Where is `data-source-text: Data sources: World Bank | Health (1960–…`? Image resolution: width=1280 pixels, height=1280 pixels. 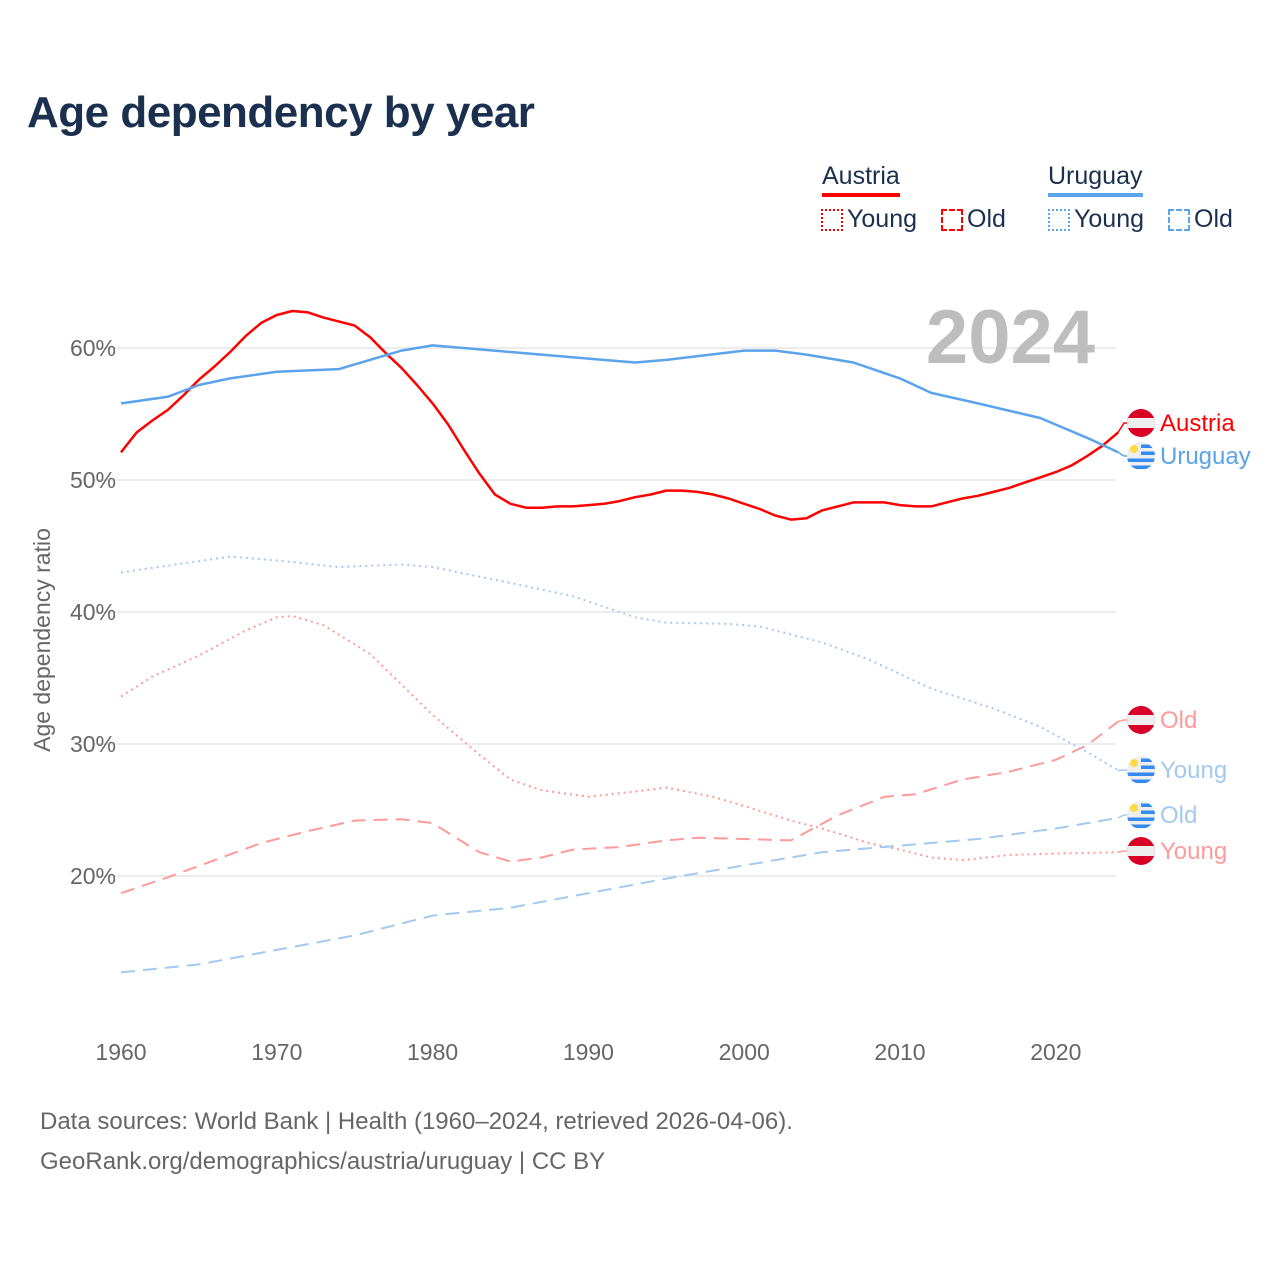
data-source-text: Data sources: World Bank | Health (1960–… is located at coordinates (416, 1121).